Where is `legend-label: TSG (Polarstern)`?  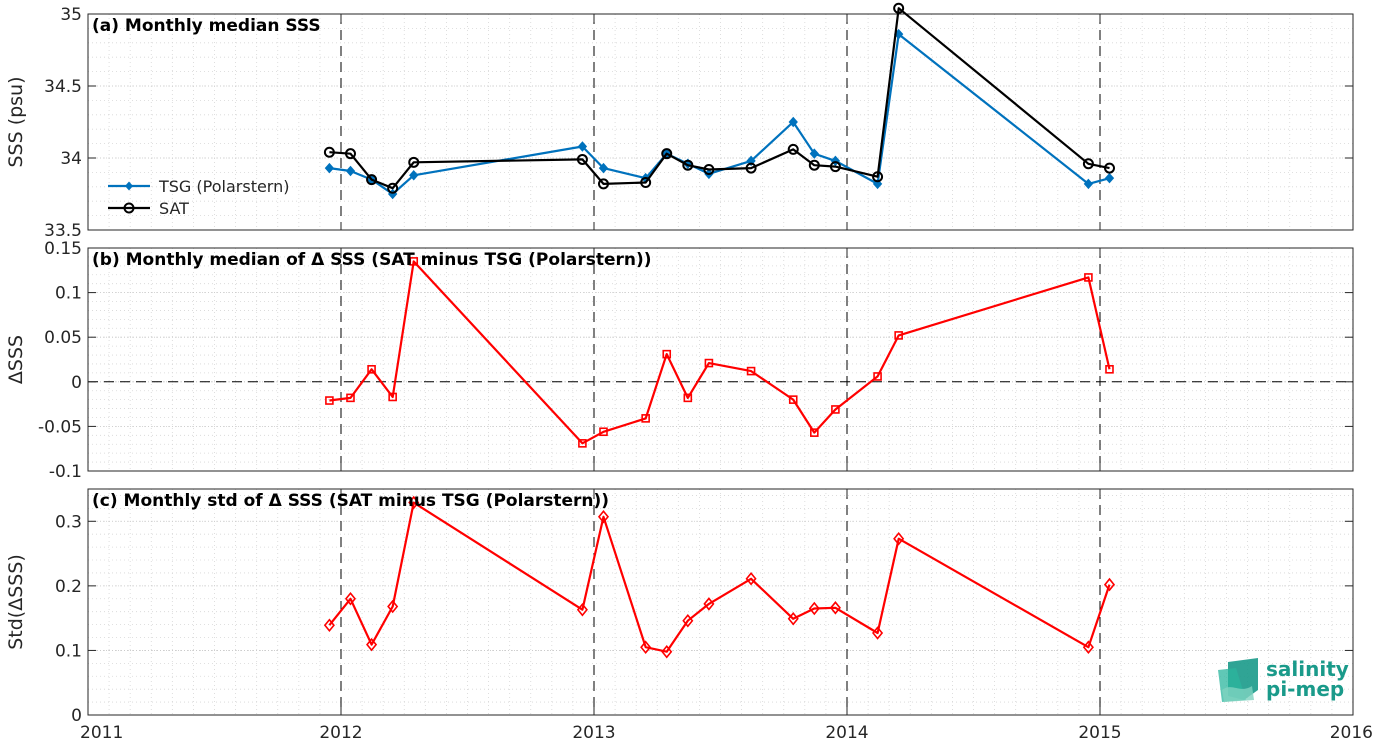
legend-label: TSG (Polarstern) is located at coordinates (223, 186).